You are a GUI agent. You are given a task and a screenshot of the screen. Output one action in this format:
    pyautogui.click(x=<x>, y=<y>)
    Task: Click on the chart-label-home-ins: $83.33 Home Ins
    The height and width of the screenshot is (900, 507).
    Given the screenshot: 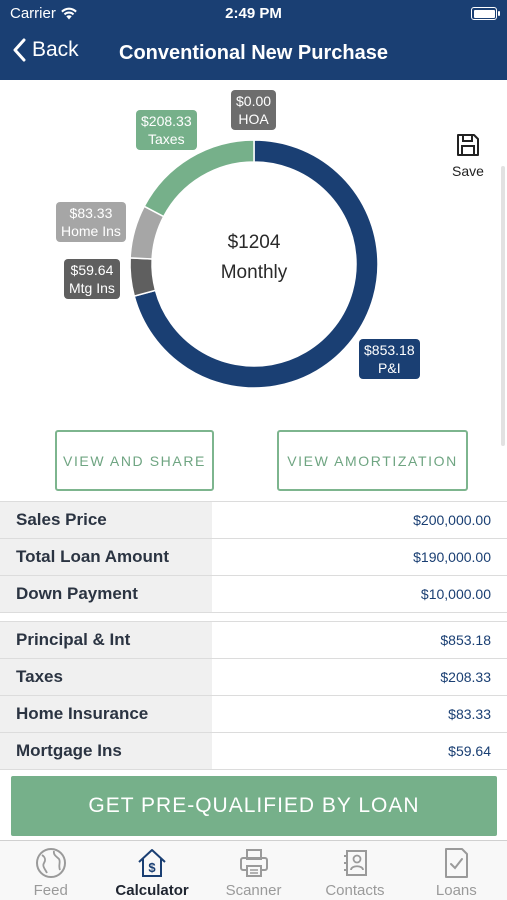 What is the action you would take?
    pyautogui.click(x=91, y=222)
    